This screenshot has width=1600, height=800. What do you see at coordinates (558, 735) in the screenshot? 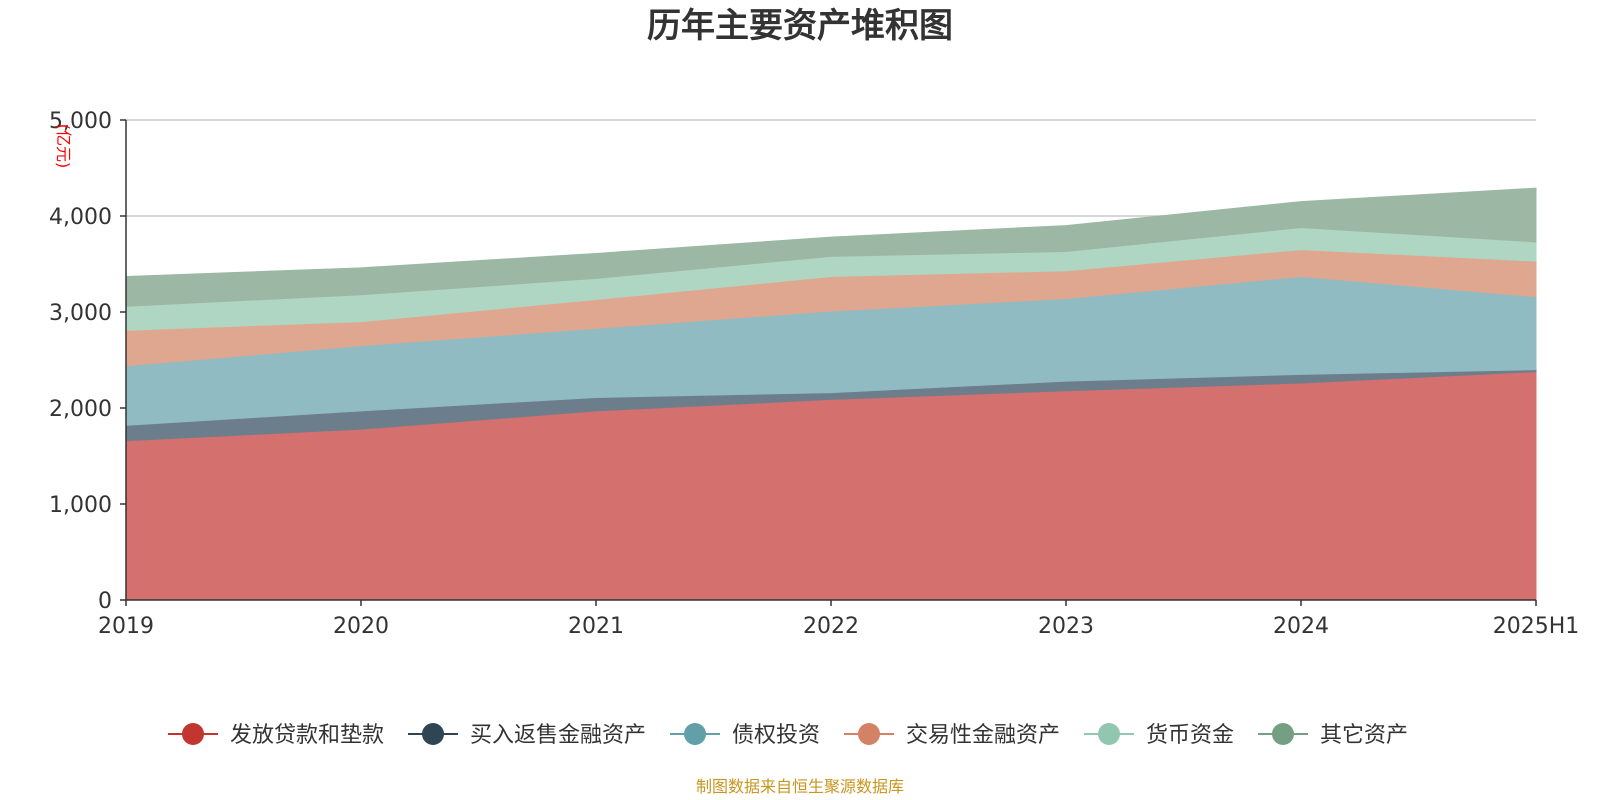
I see `legend-label: 买入返售金融资产` at bounding box center [558, 735].